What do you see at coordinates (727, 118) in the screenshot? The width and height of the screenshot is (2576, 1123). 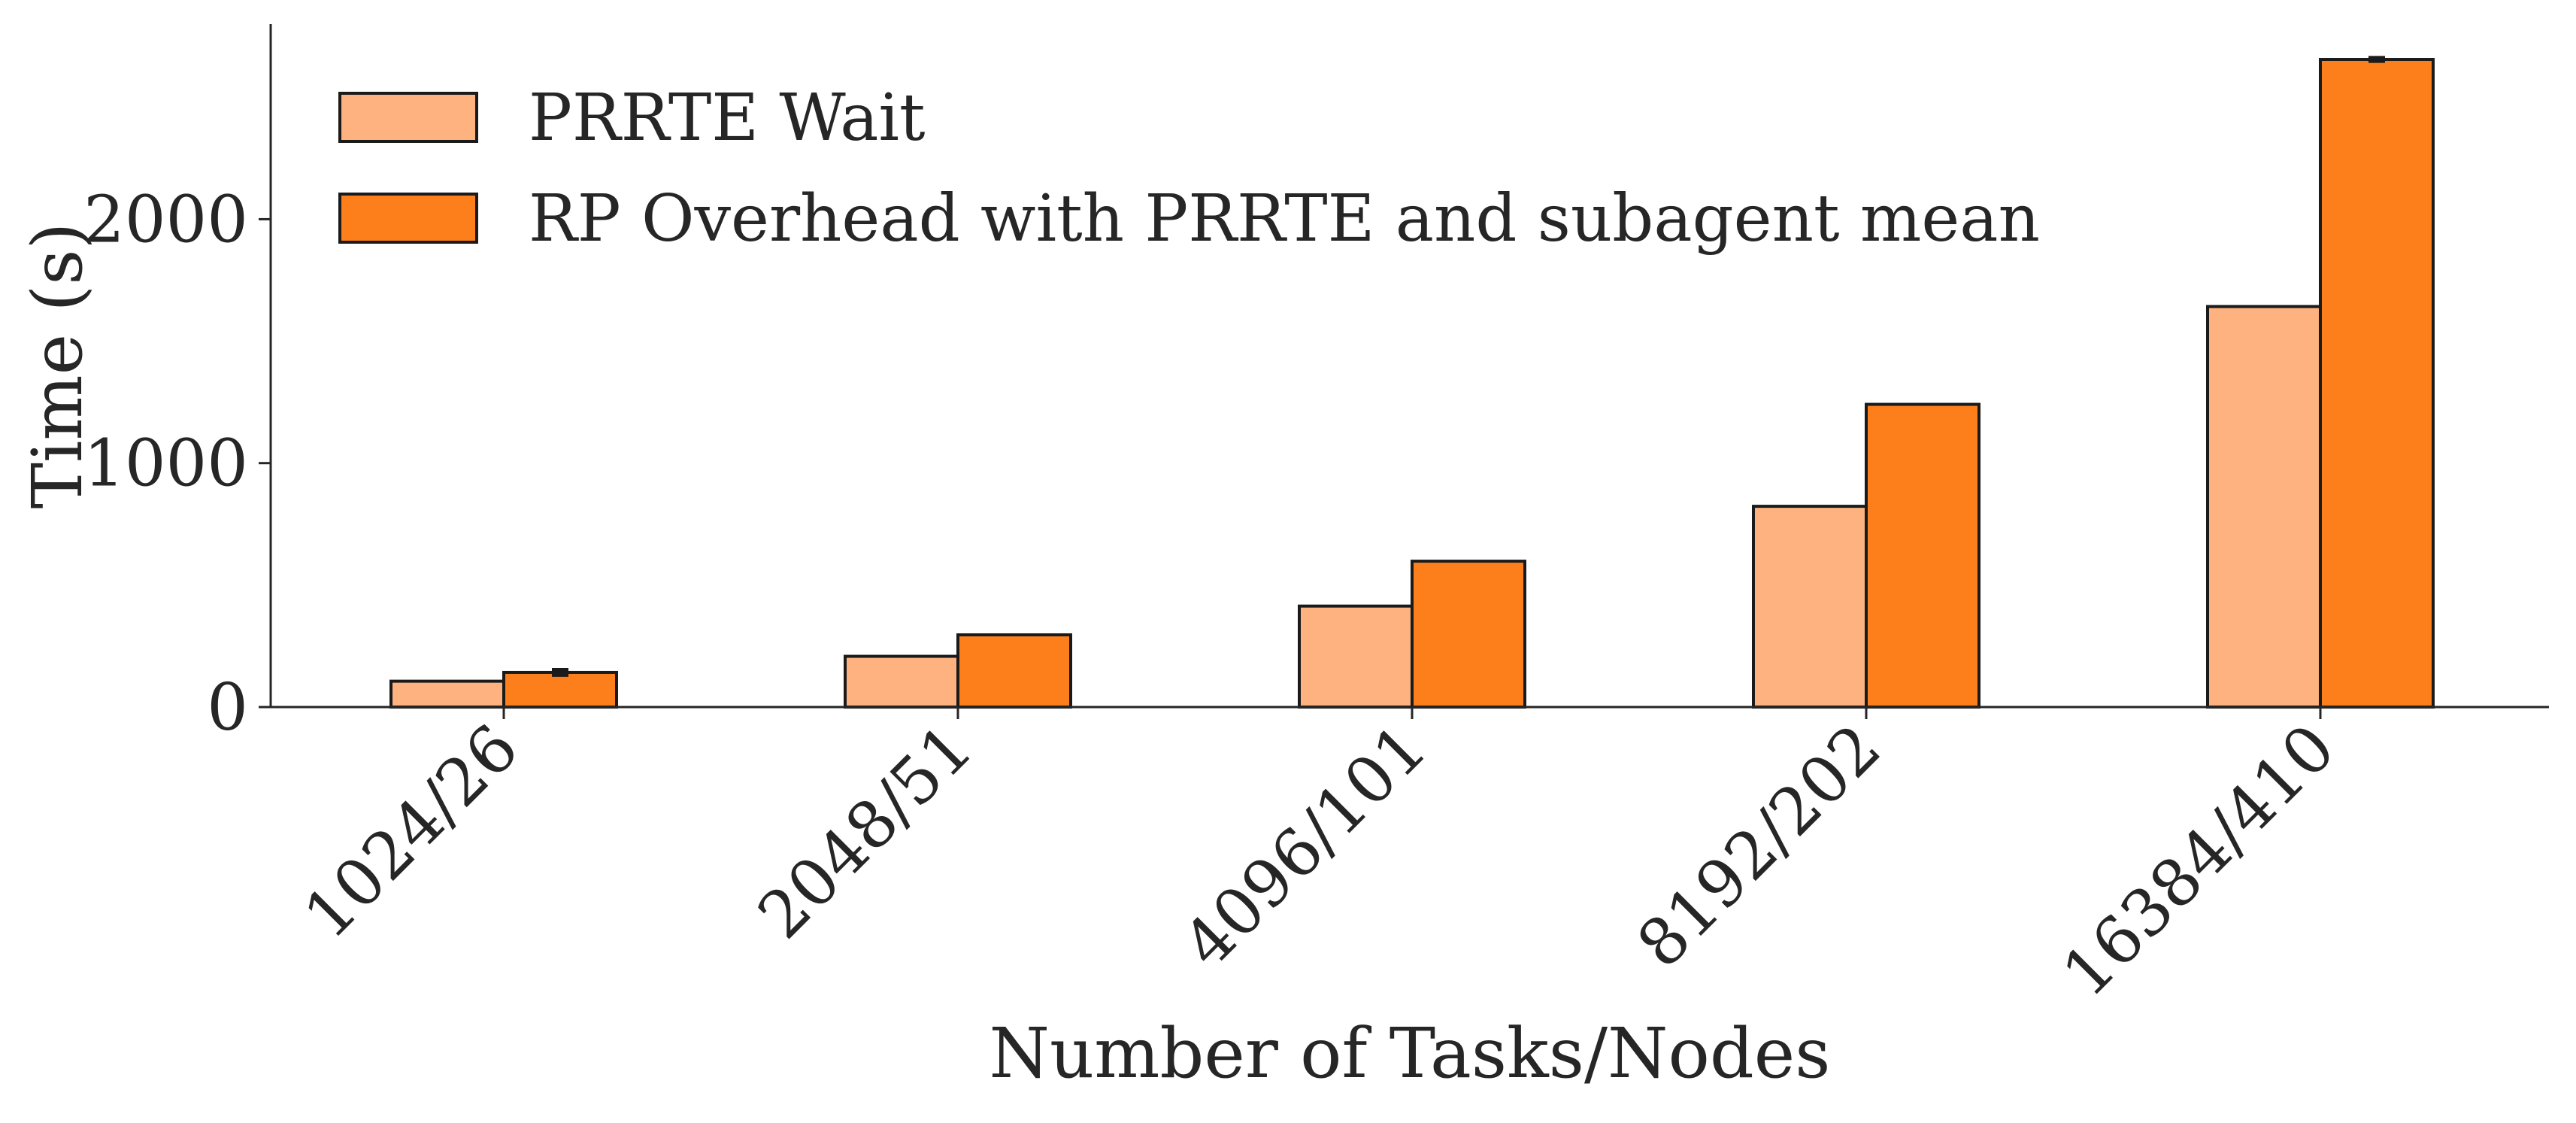 I see `legend-label-prrte-wait: PRRTE Wait` at bounding box center [727, 118].